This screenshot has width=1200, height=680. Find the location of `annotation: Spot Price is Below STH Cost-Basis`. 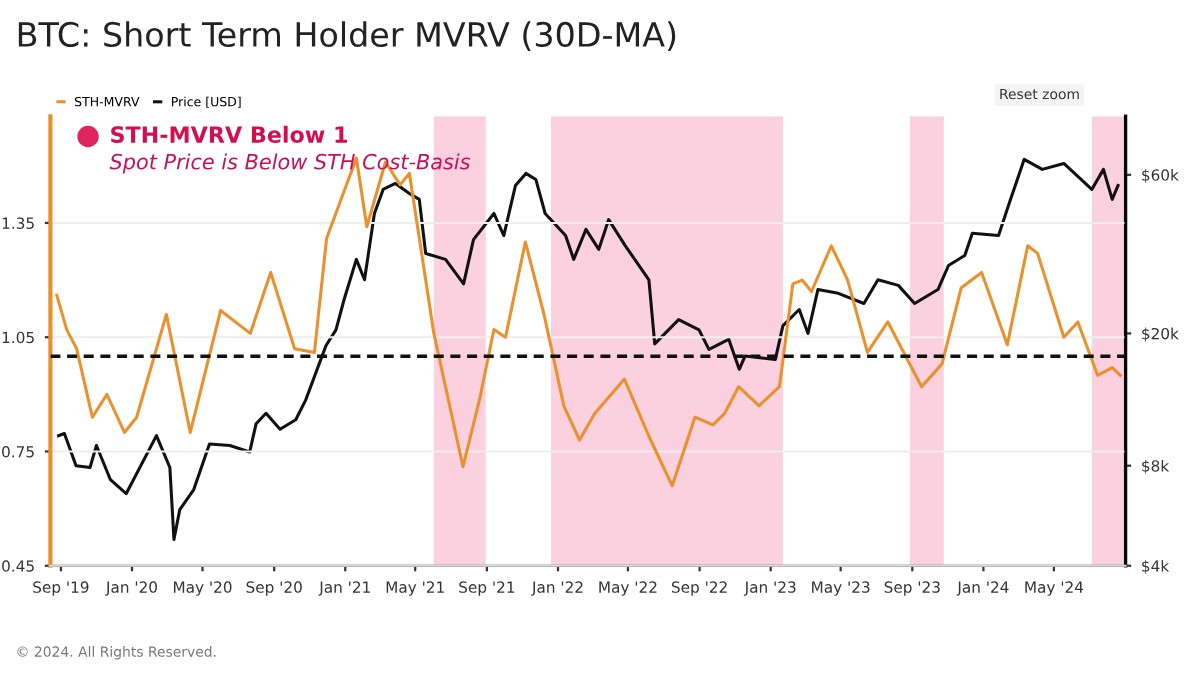

annotation: Spot Price is Below STH Cost-Basis is located at coordinates (290, 163).